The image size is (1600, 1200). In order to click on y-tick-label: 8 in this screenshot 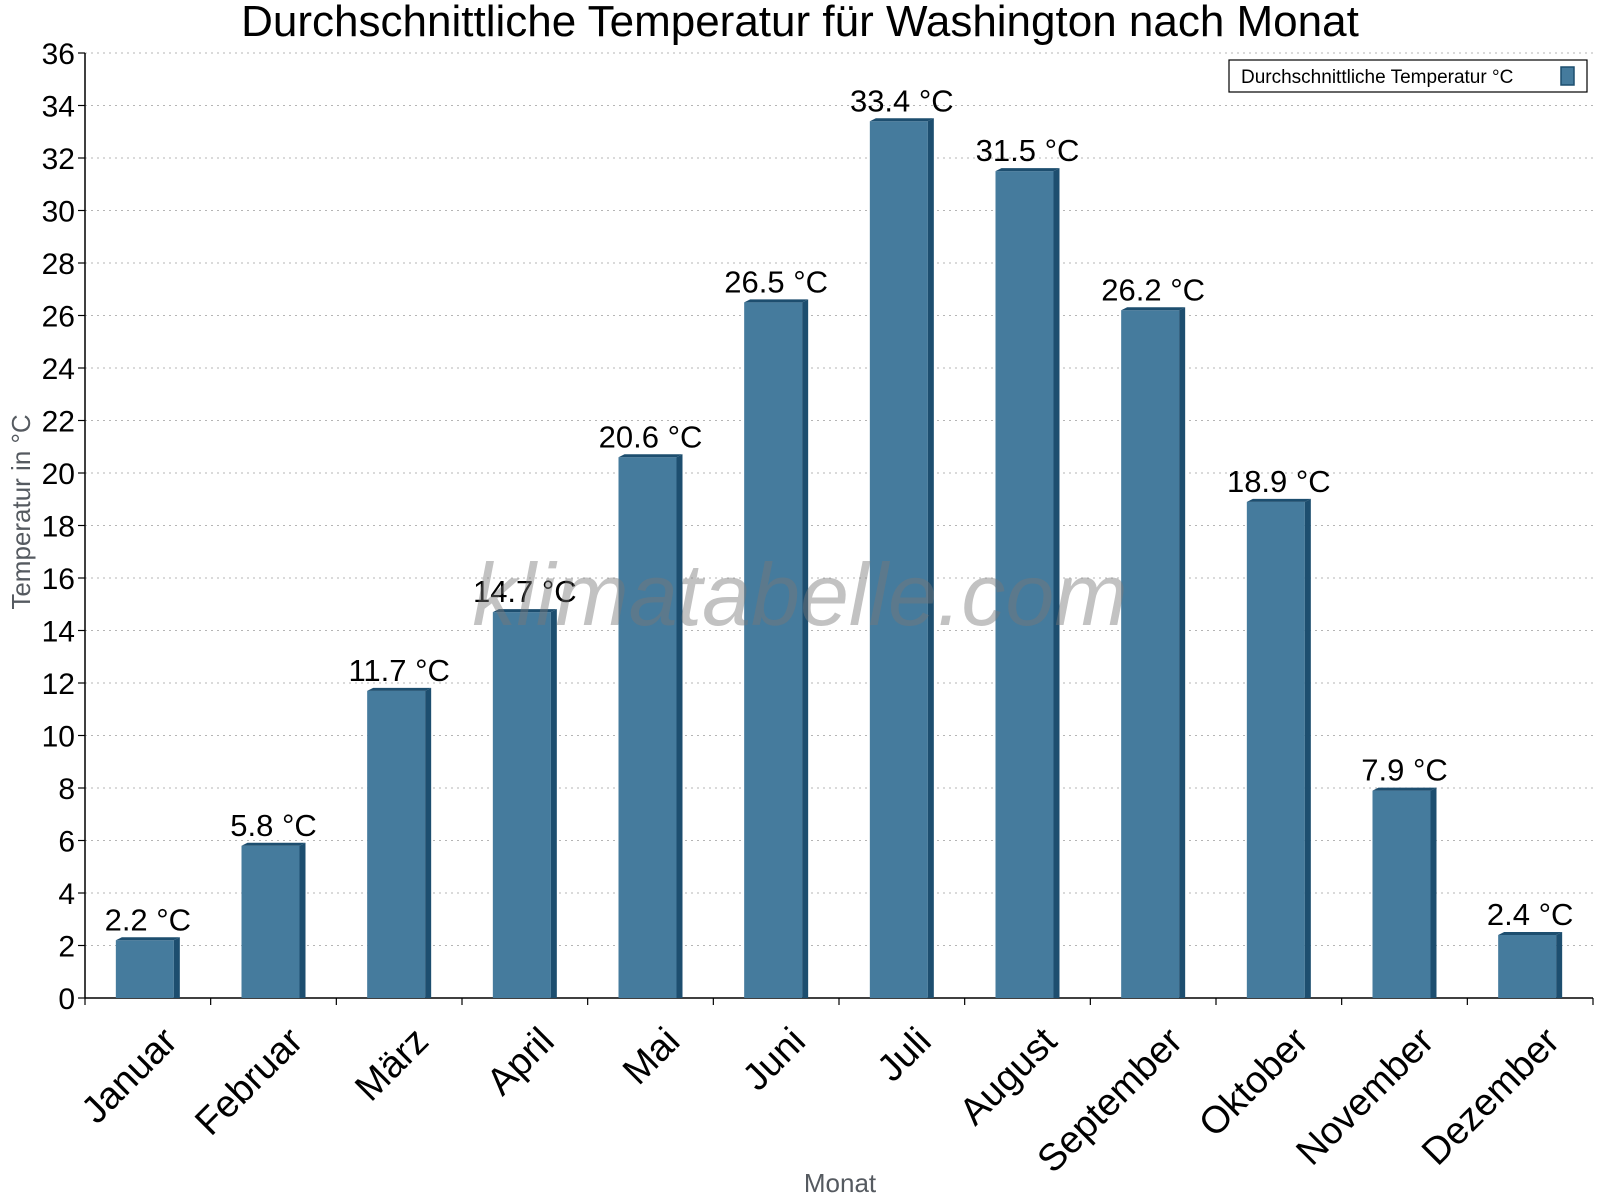, I will do `click(66, 789)`.